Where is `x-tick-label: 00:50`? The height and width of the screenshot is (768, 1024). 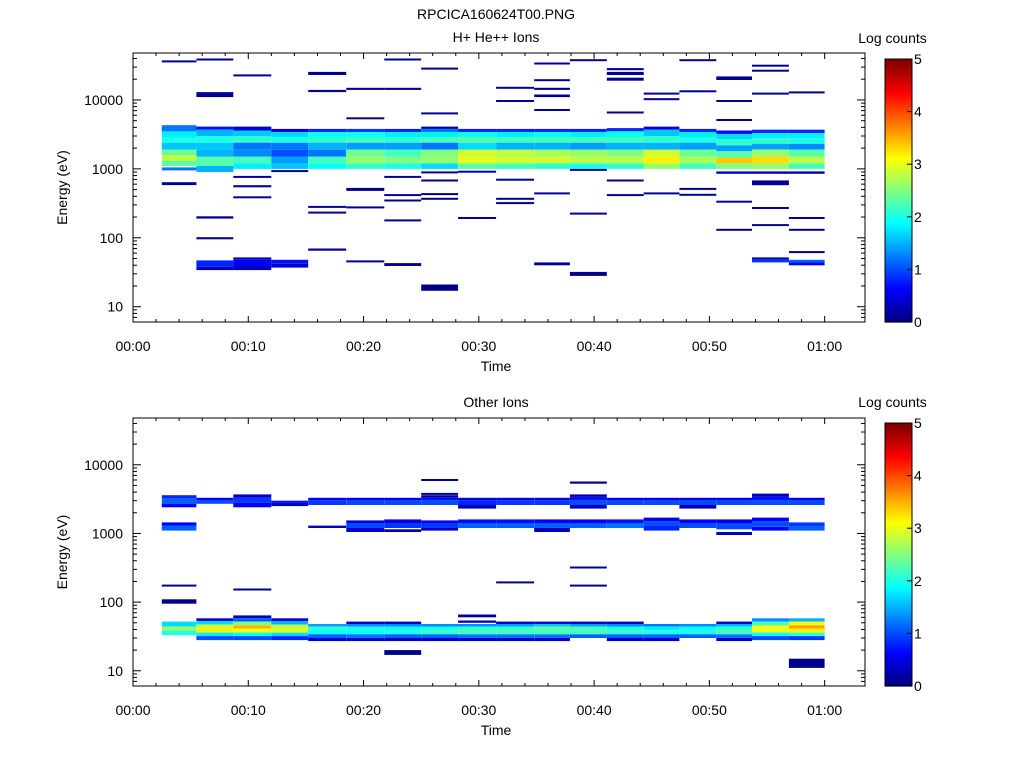 x-tick-label: 00:50 is located at coordinates (709, 346).